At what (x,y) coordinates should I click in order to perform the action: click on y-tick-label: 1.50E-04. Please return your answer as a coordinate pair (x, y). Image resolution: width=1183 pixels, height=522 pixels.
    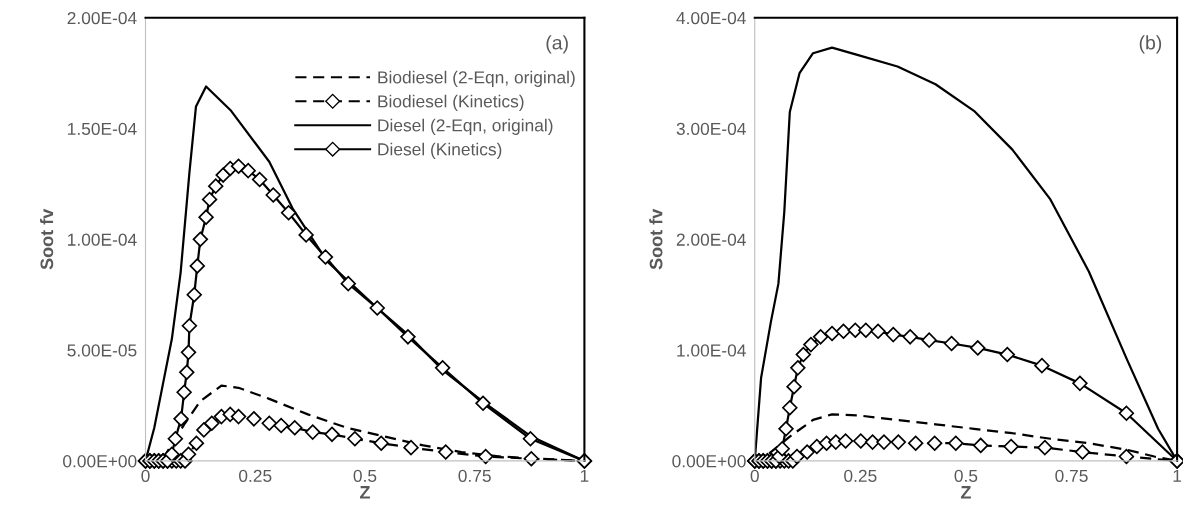
    Looking at the image, I should click on (102, 128).